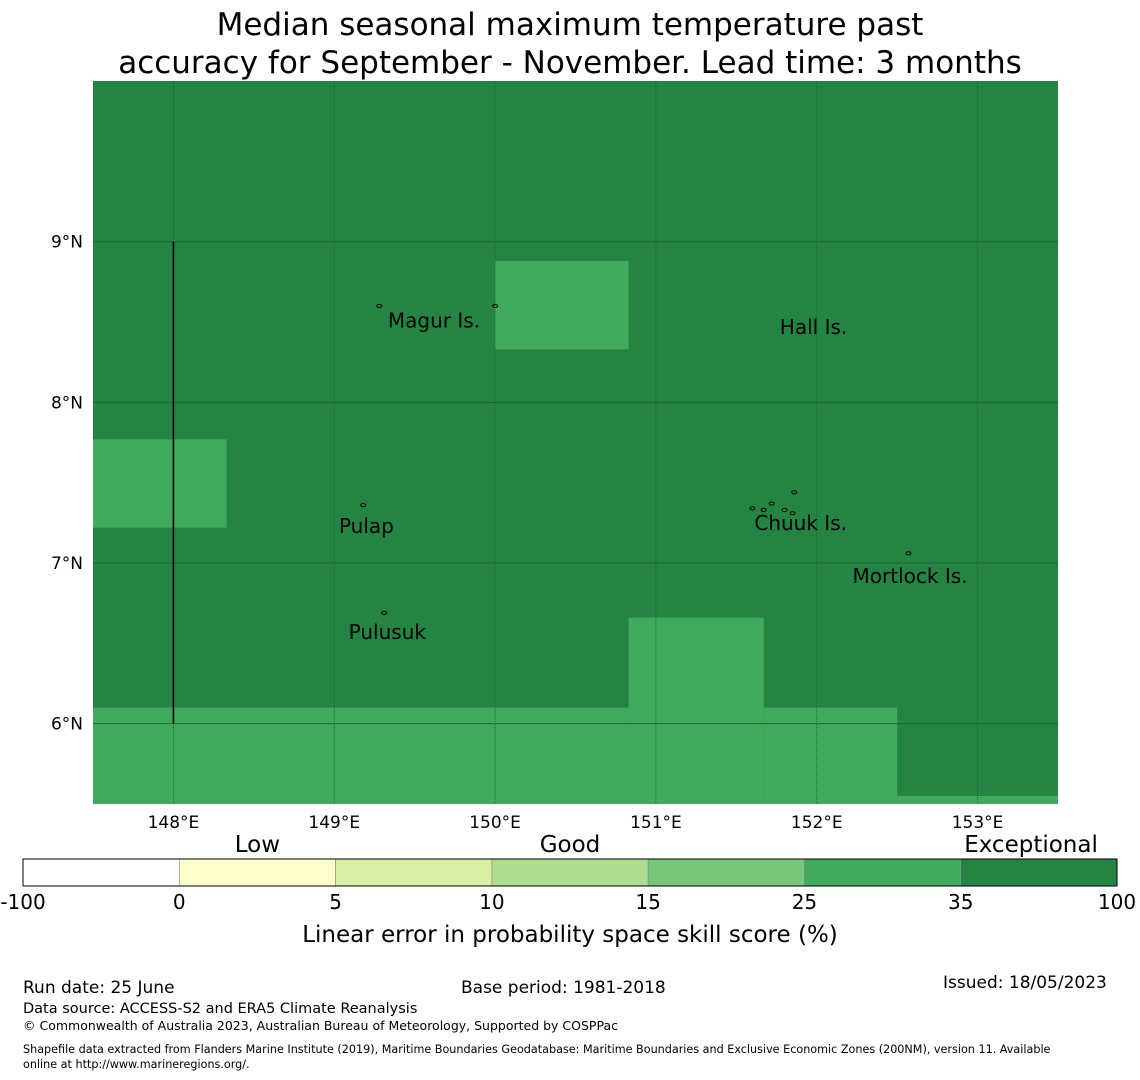  What do you see at coordinates (570, 25) in the screenshot?
I see `map-title-line-1: Median seasonal maximum temperature past` at bounding box center [570, 25].